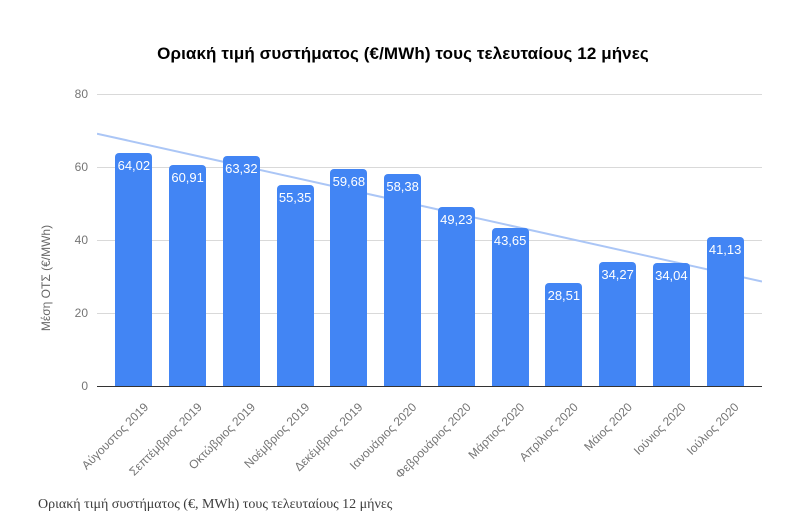 The width and height of the screenshot is (790, 513). Describe the element at coordinates (456, 297) in the screenshot. I see `bar: 49,23` at that location.